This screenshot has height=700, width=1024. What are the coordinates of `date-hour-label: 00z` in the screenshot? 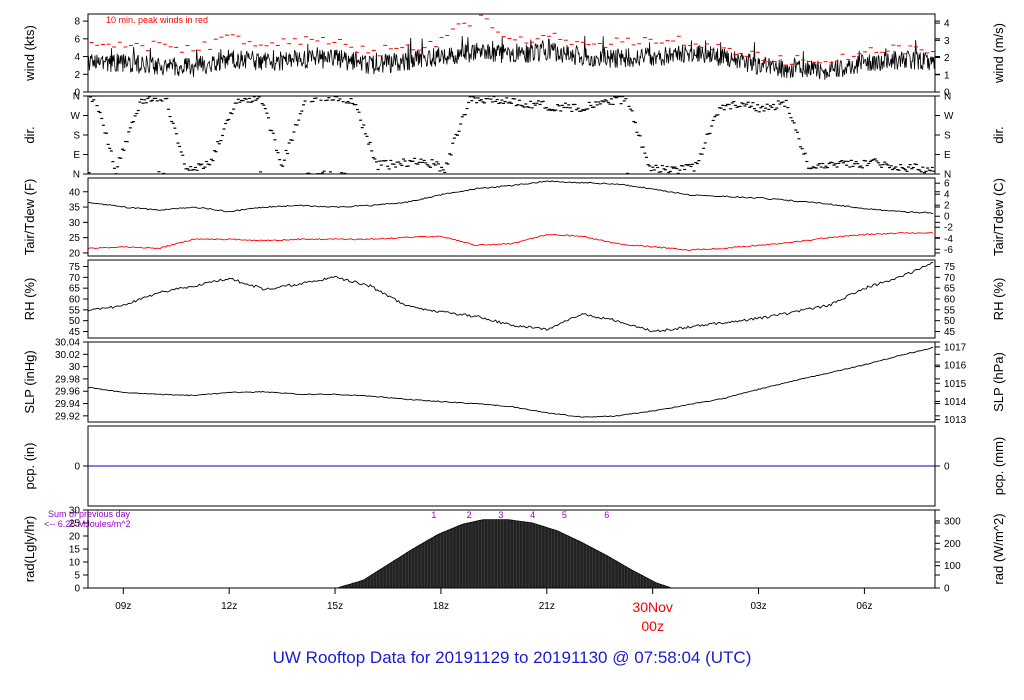 It's located at (652, 626).